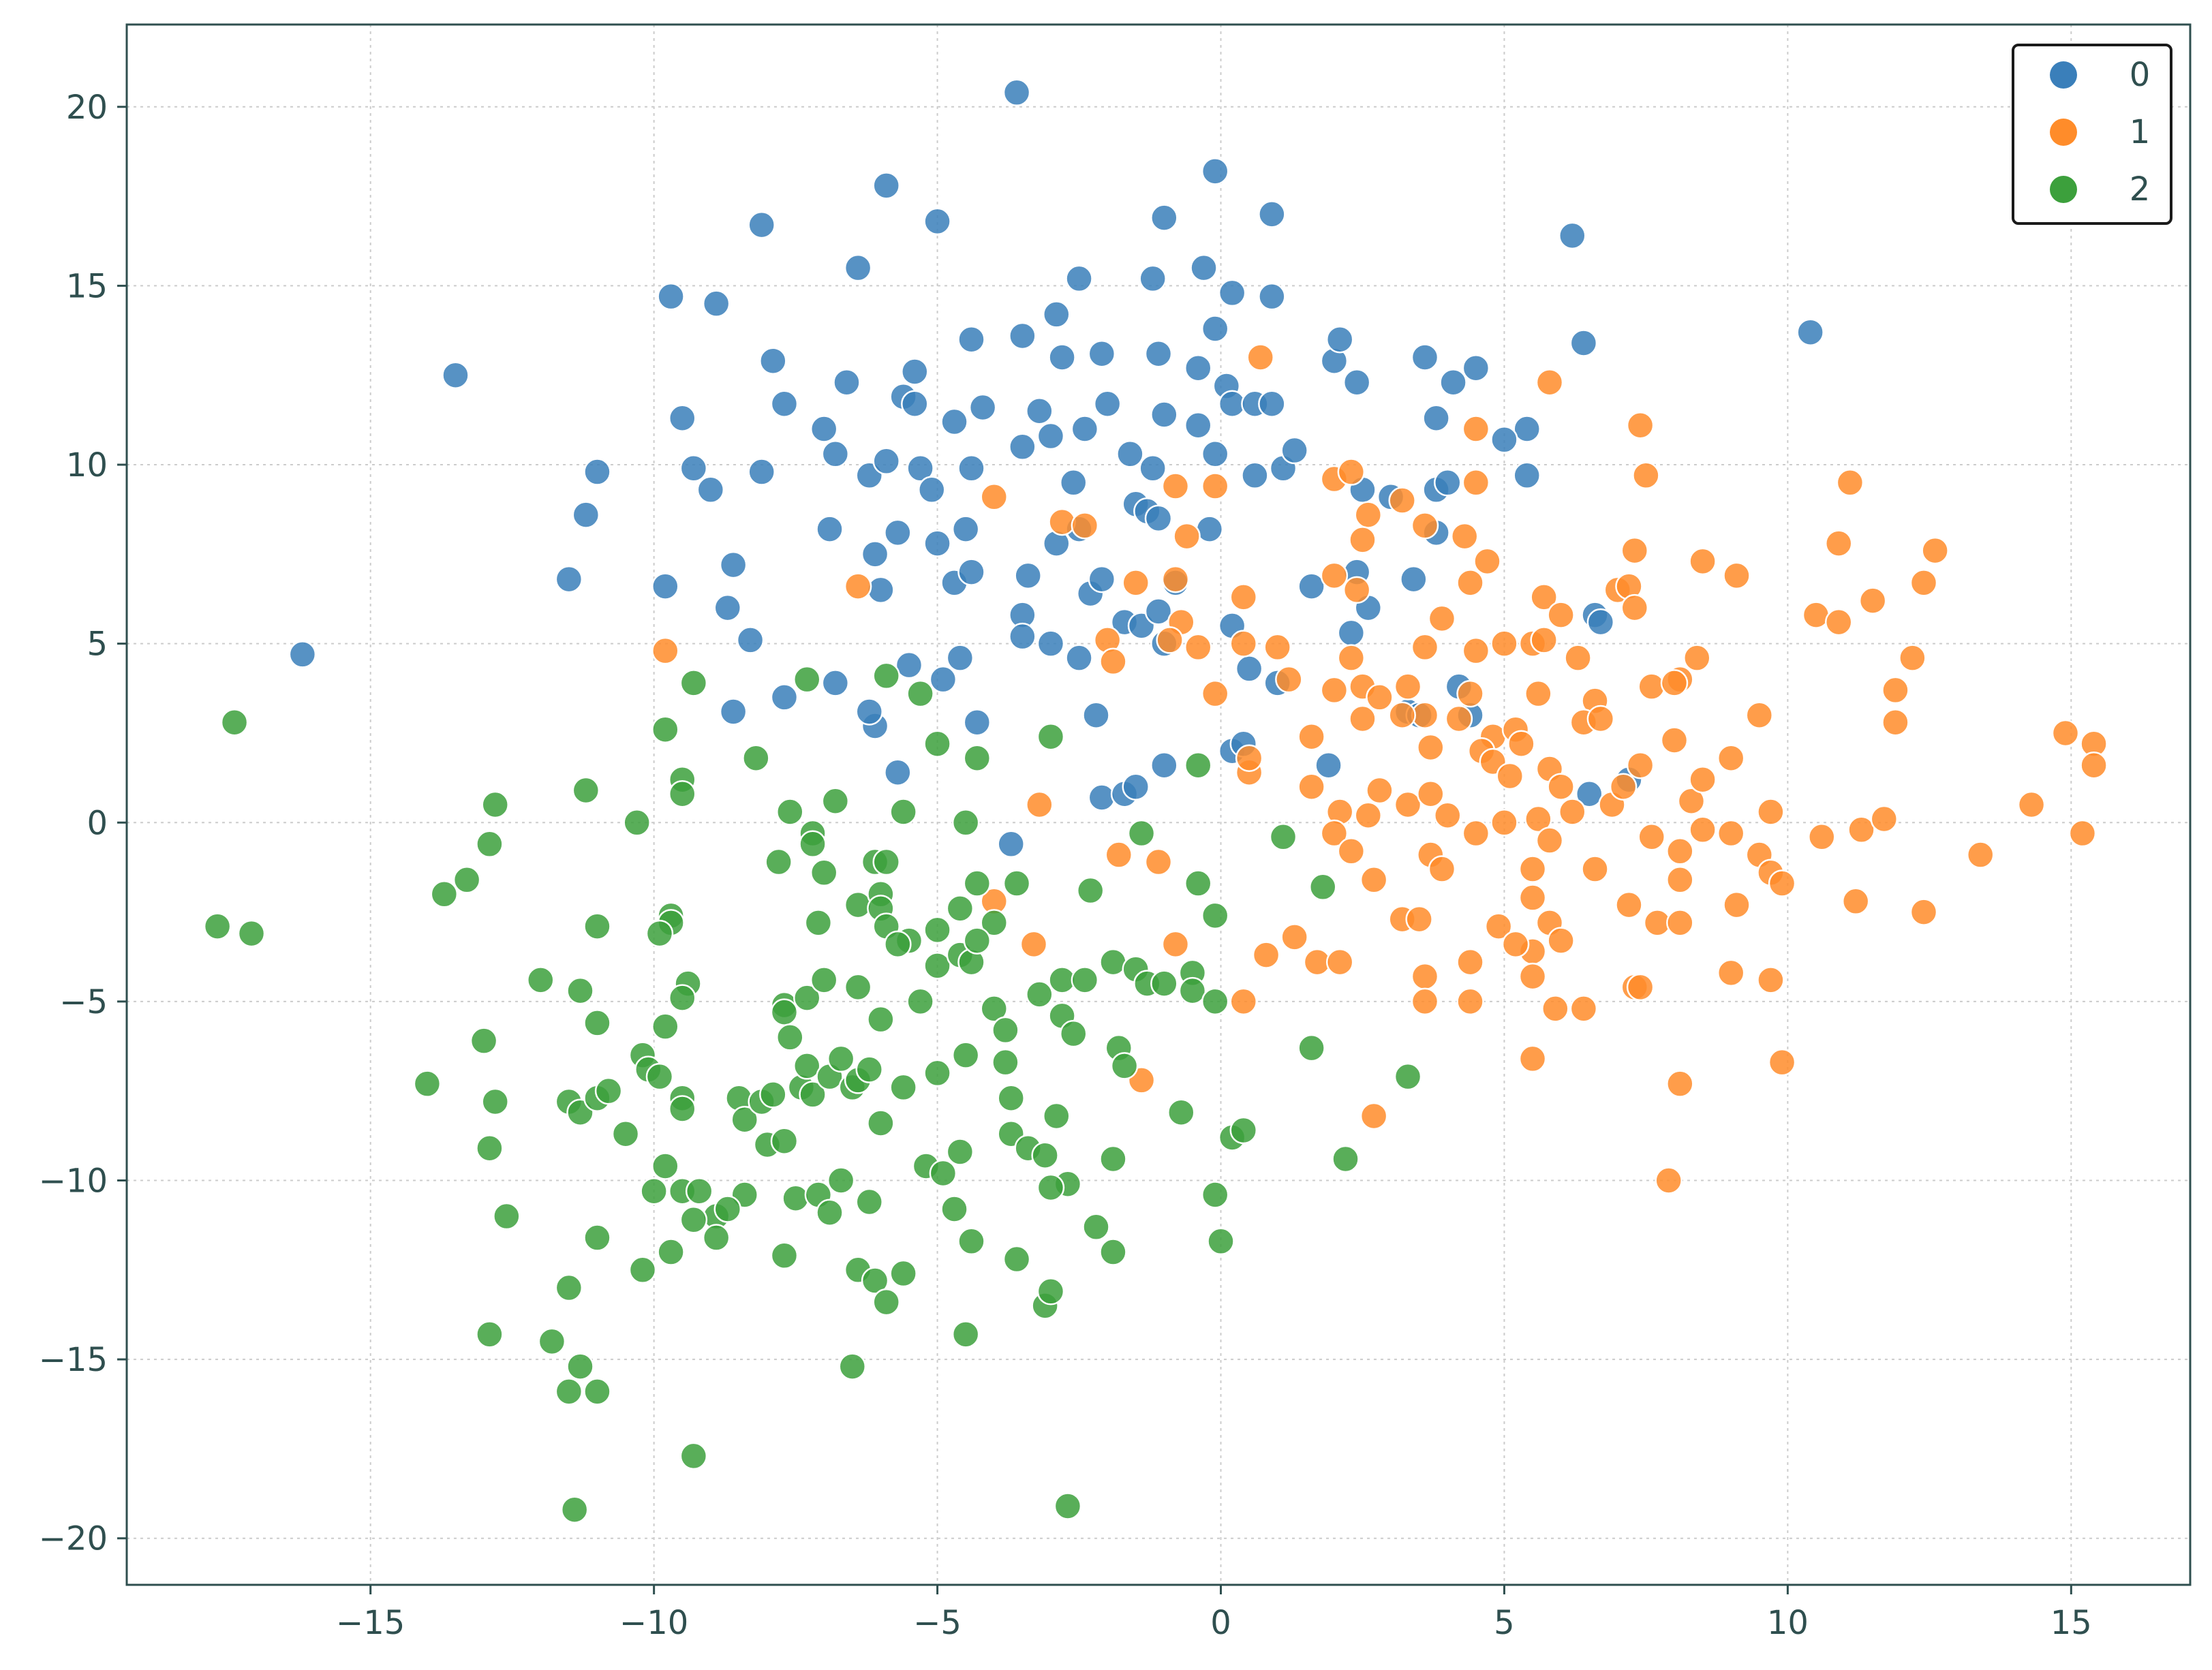 Image resolution: width=2212 pixels, height=1670 pixels. I want to click on legend: 0 1 2, so click(2092, 134).